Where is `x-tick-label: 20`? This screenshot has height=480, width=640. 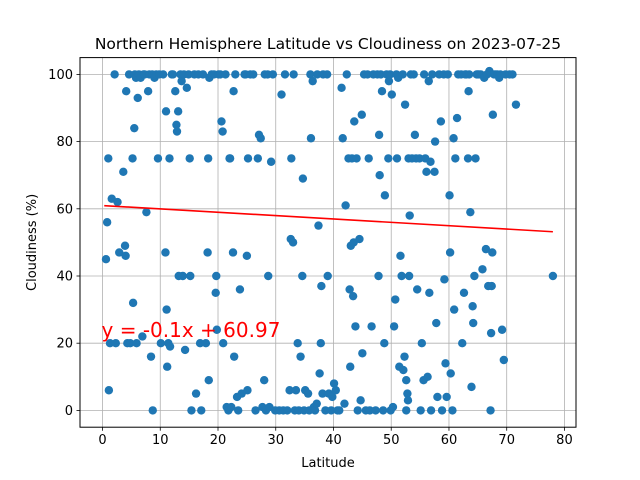 x-tick-label: 20 is located at coordinates (218, 440).